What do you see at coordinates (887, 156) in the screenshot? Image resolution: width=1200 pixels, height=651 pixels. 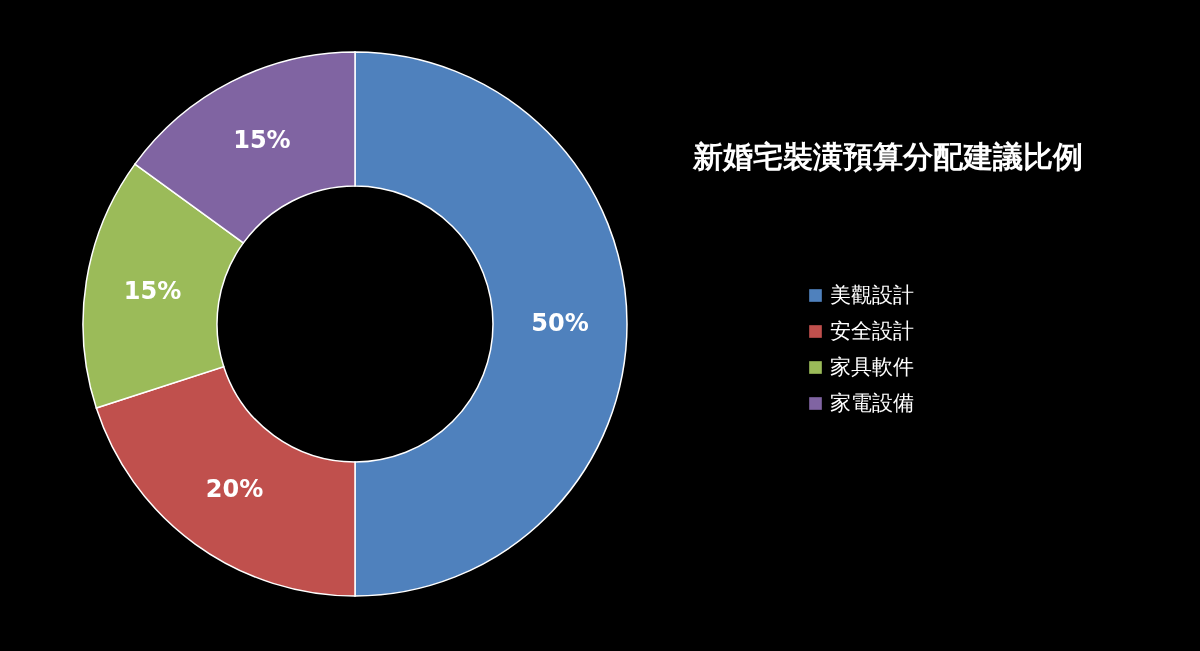 I see `text: 新婚宅裝潢預算分配建議比例` at bounding box center [887, 156].